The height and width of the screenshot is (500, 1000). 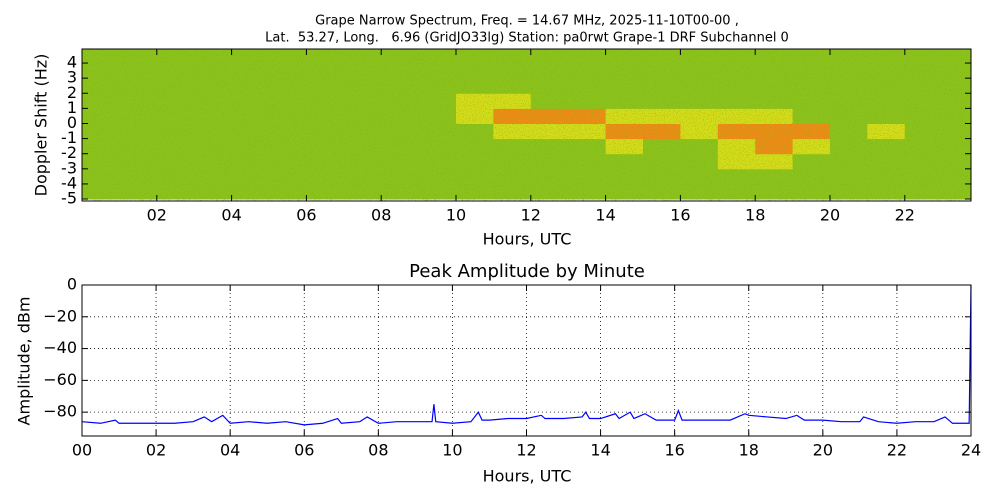 I want to click on y-tick-label: 4, so click(x=72, y=62).